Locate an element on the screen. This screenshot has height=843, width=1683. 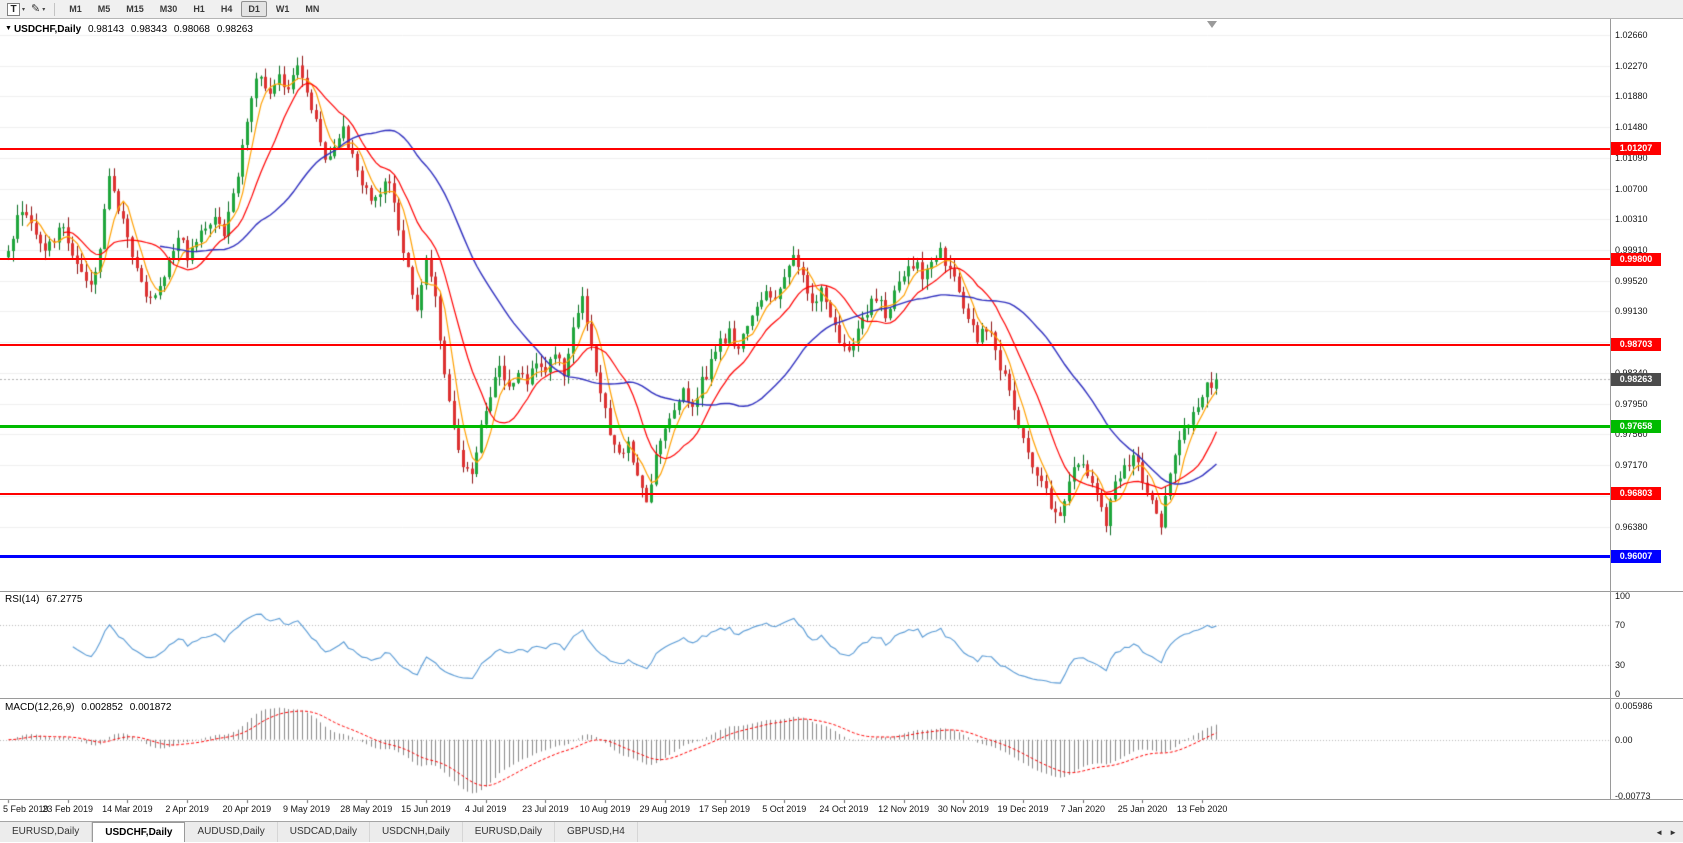
rsi-scale-label: 70 is located at coordinates (1620, 625).